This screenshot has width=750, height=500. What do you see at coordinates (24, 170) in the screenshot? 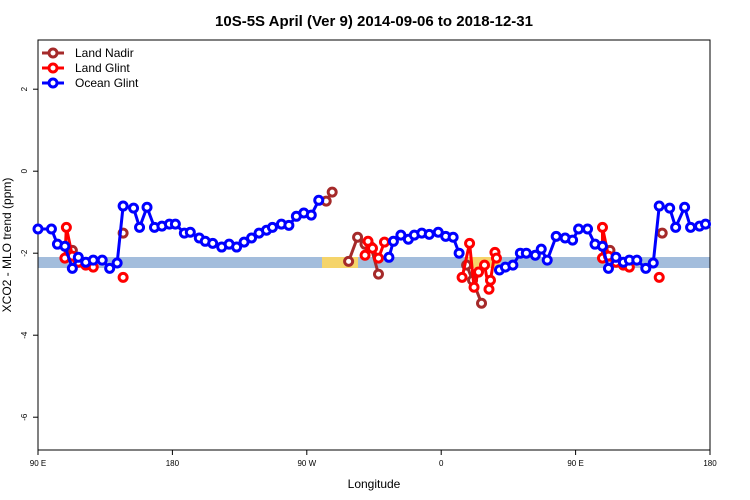
I see `y-tick-label: 0` at bounding box center [24, 170].